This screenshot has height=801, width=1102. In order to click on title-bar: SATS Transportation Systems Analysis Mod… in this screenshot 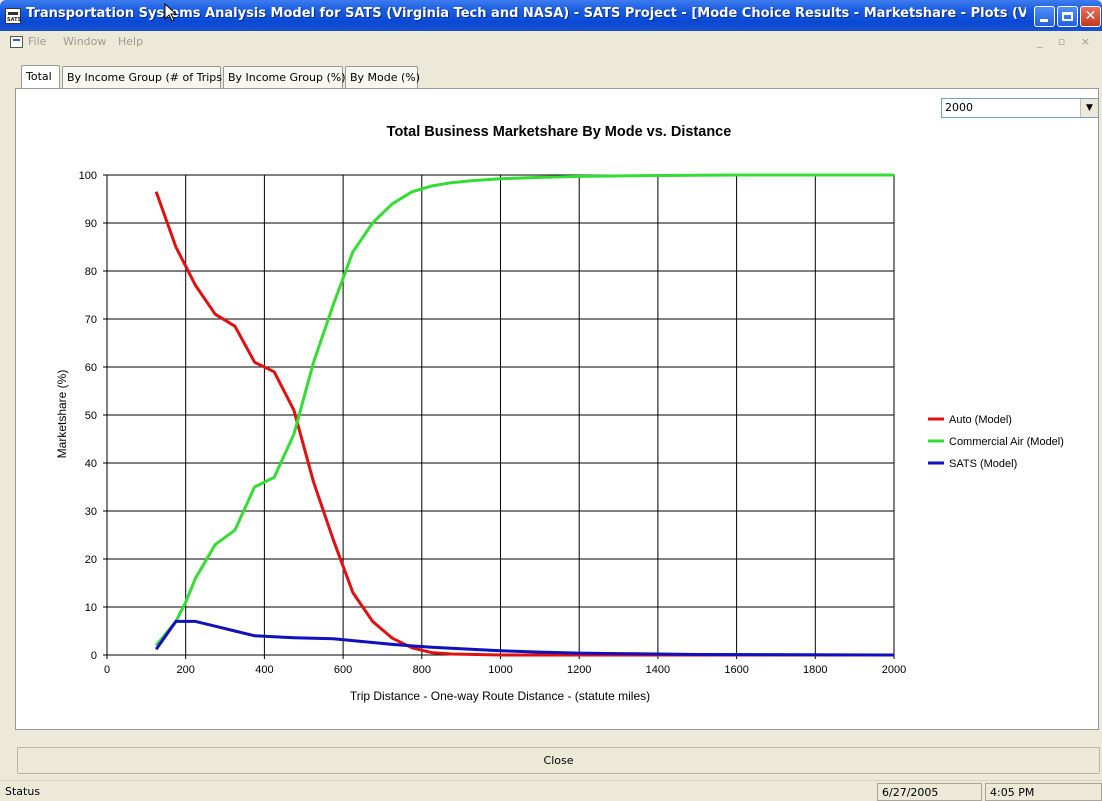, I will do `click(551, 15)`.